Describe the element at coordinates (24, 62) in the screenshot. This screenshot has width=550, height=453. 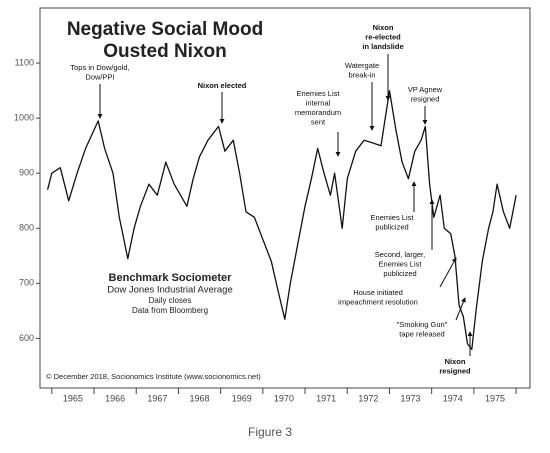
I see `y-tick-label: 1100` at that location.